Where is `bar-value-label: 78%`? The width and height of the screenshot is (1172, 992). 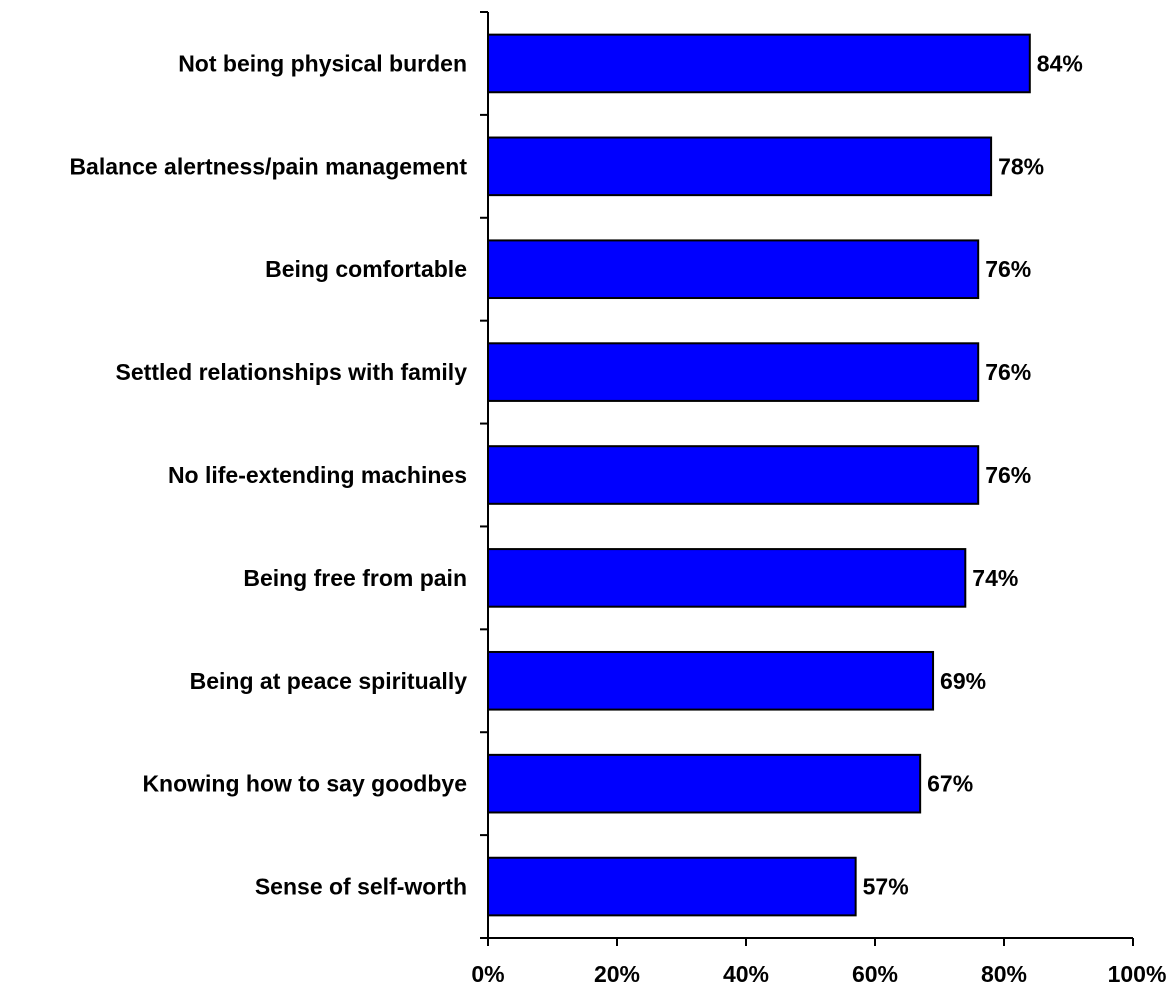
bar-value-label: 78% is located at coordinates (1021, 166).